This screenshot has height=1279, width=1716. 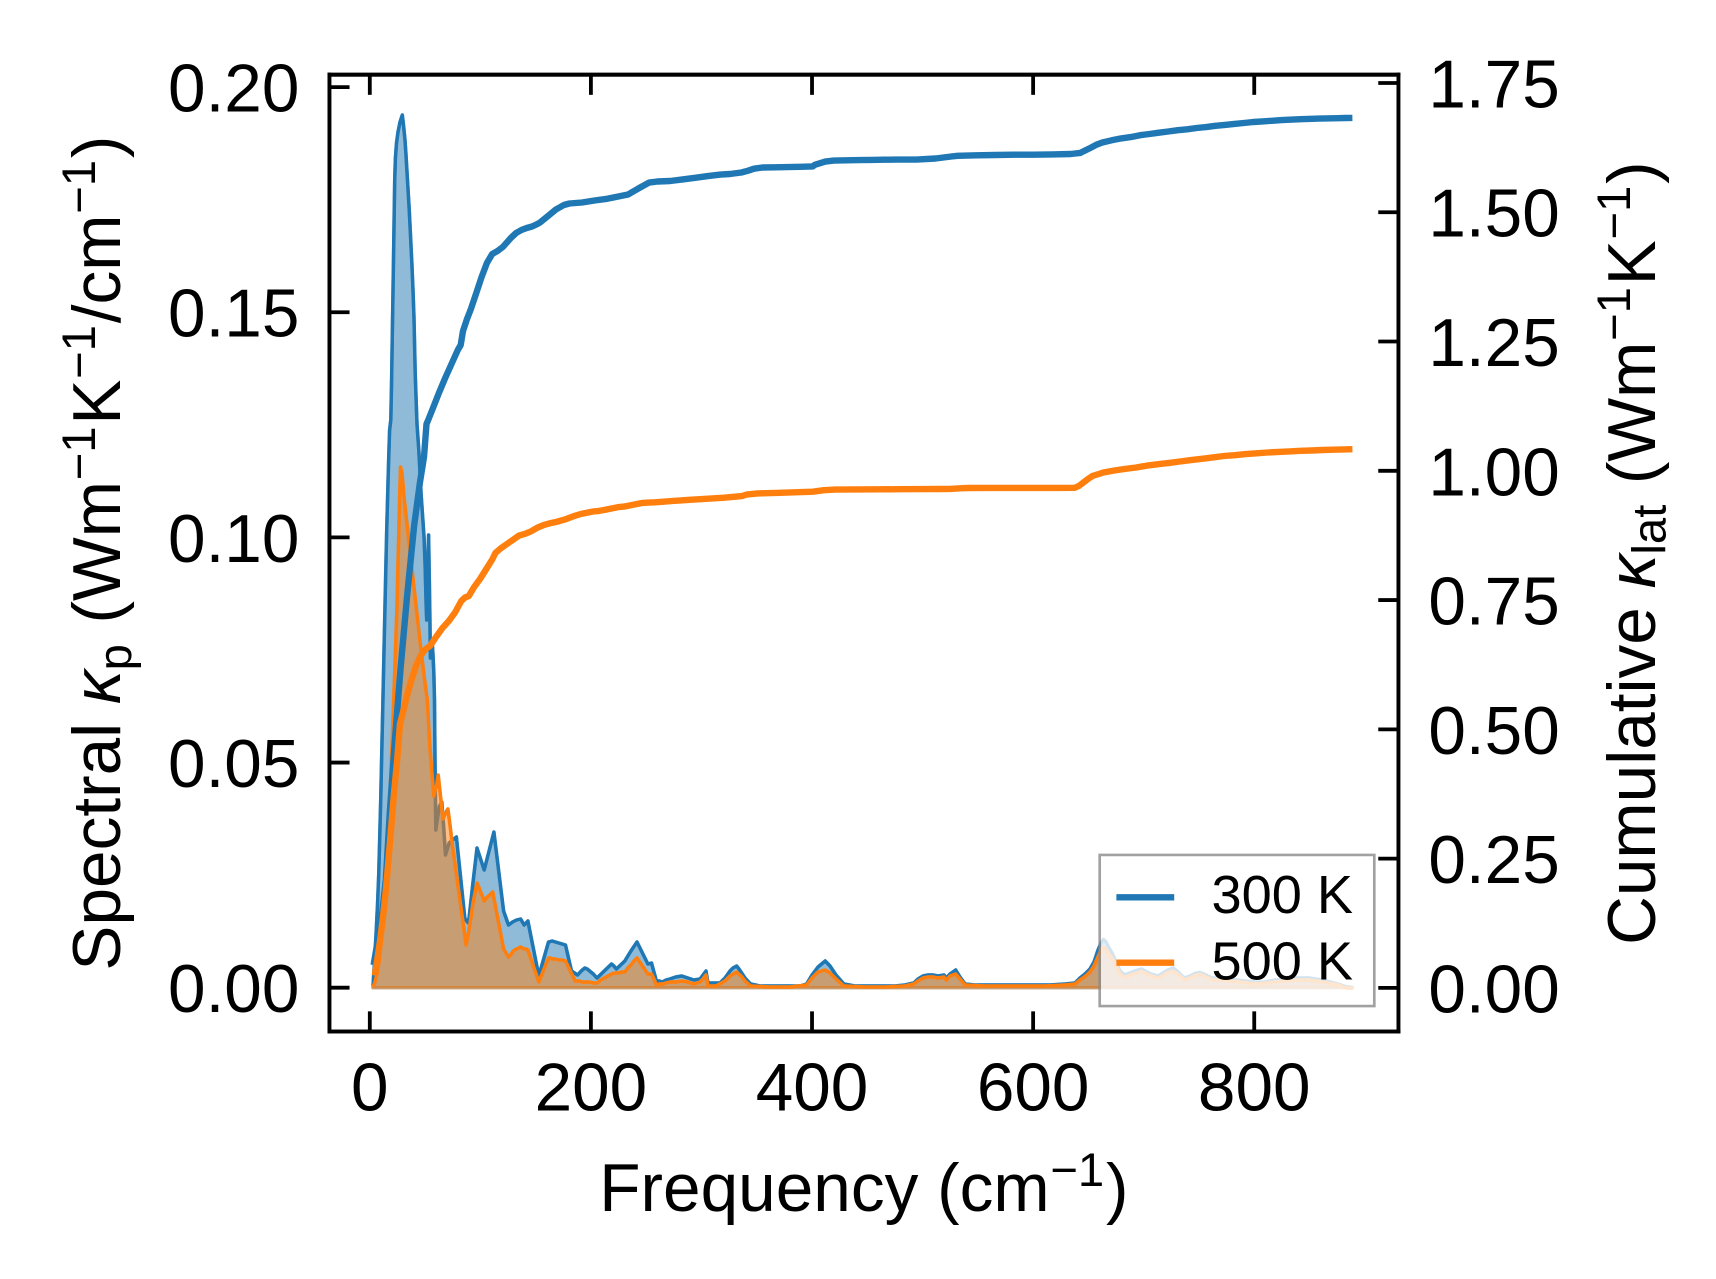 I want to click on svg-text: 0.75, so click(x=1493, y=602).